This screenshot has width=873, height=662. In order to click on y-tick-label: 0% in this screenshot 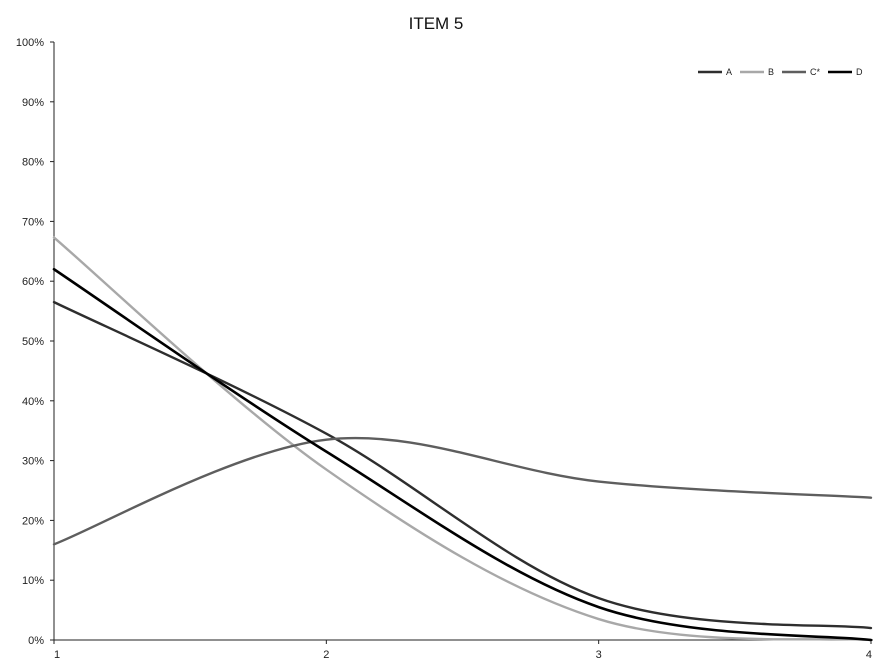, I will do `click(36, 641)`.